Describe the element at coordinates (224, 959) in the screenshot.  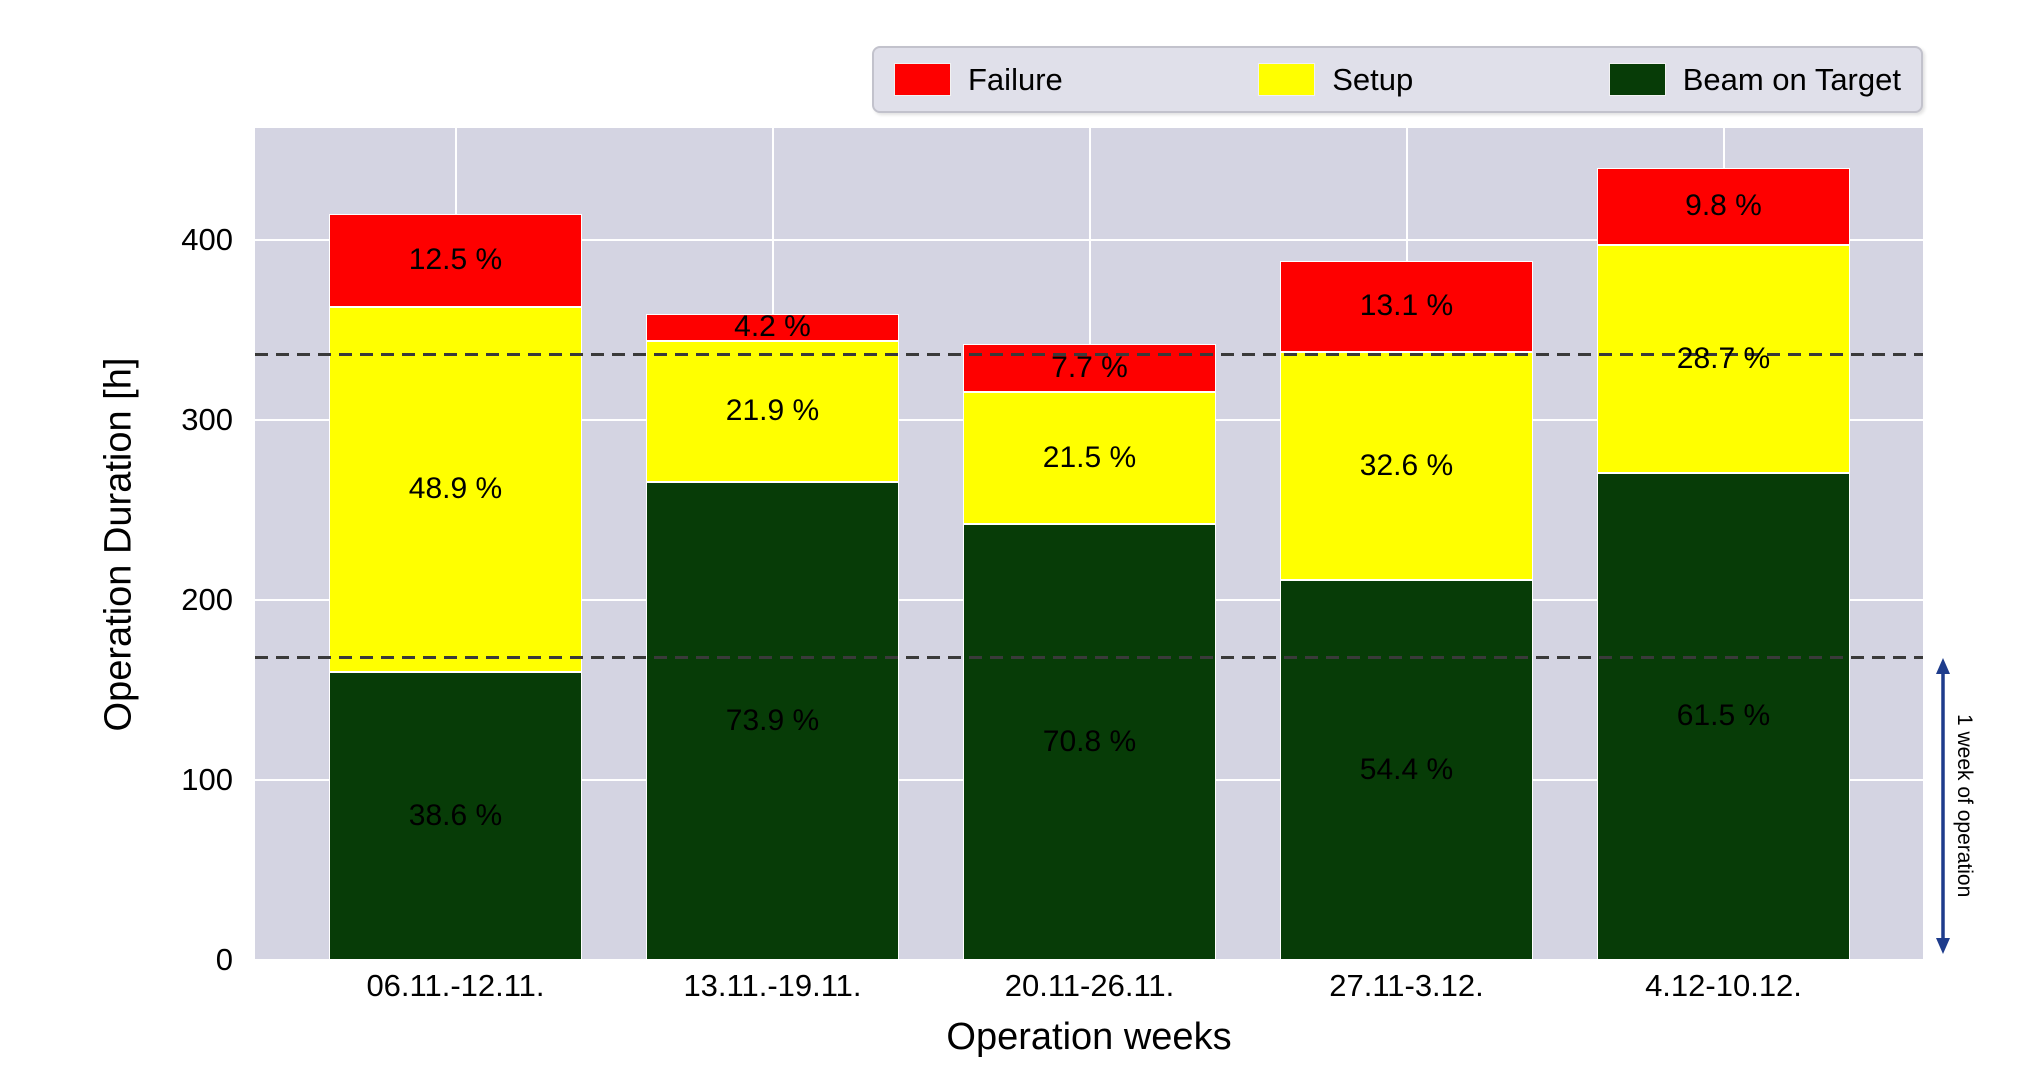
I see `y-tick-label: 0` at that location.